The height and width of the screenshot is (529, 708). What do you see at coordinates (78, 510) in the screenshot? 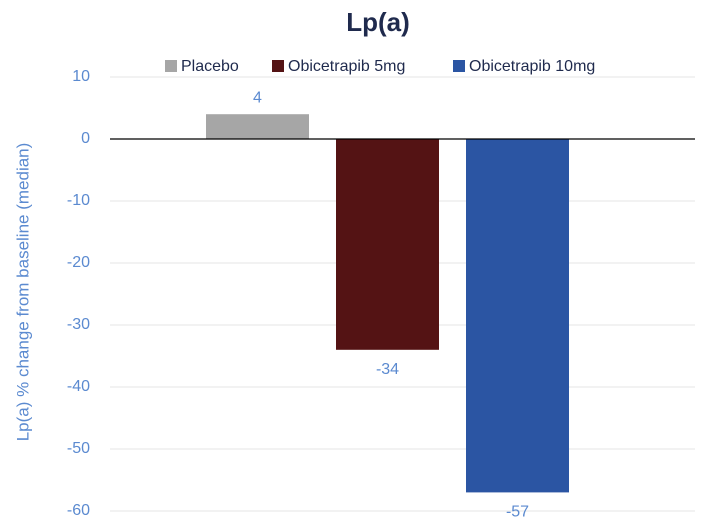
I see `y-tick-label: -60` at bounding box center [78, 510].